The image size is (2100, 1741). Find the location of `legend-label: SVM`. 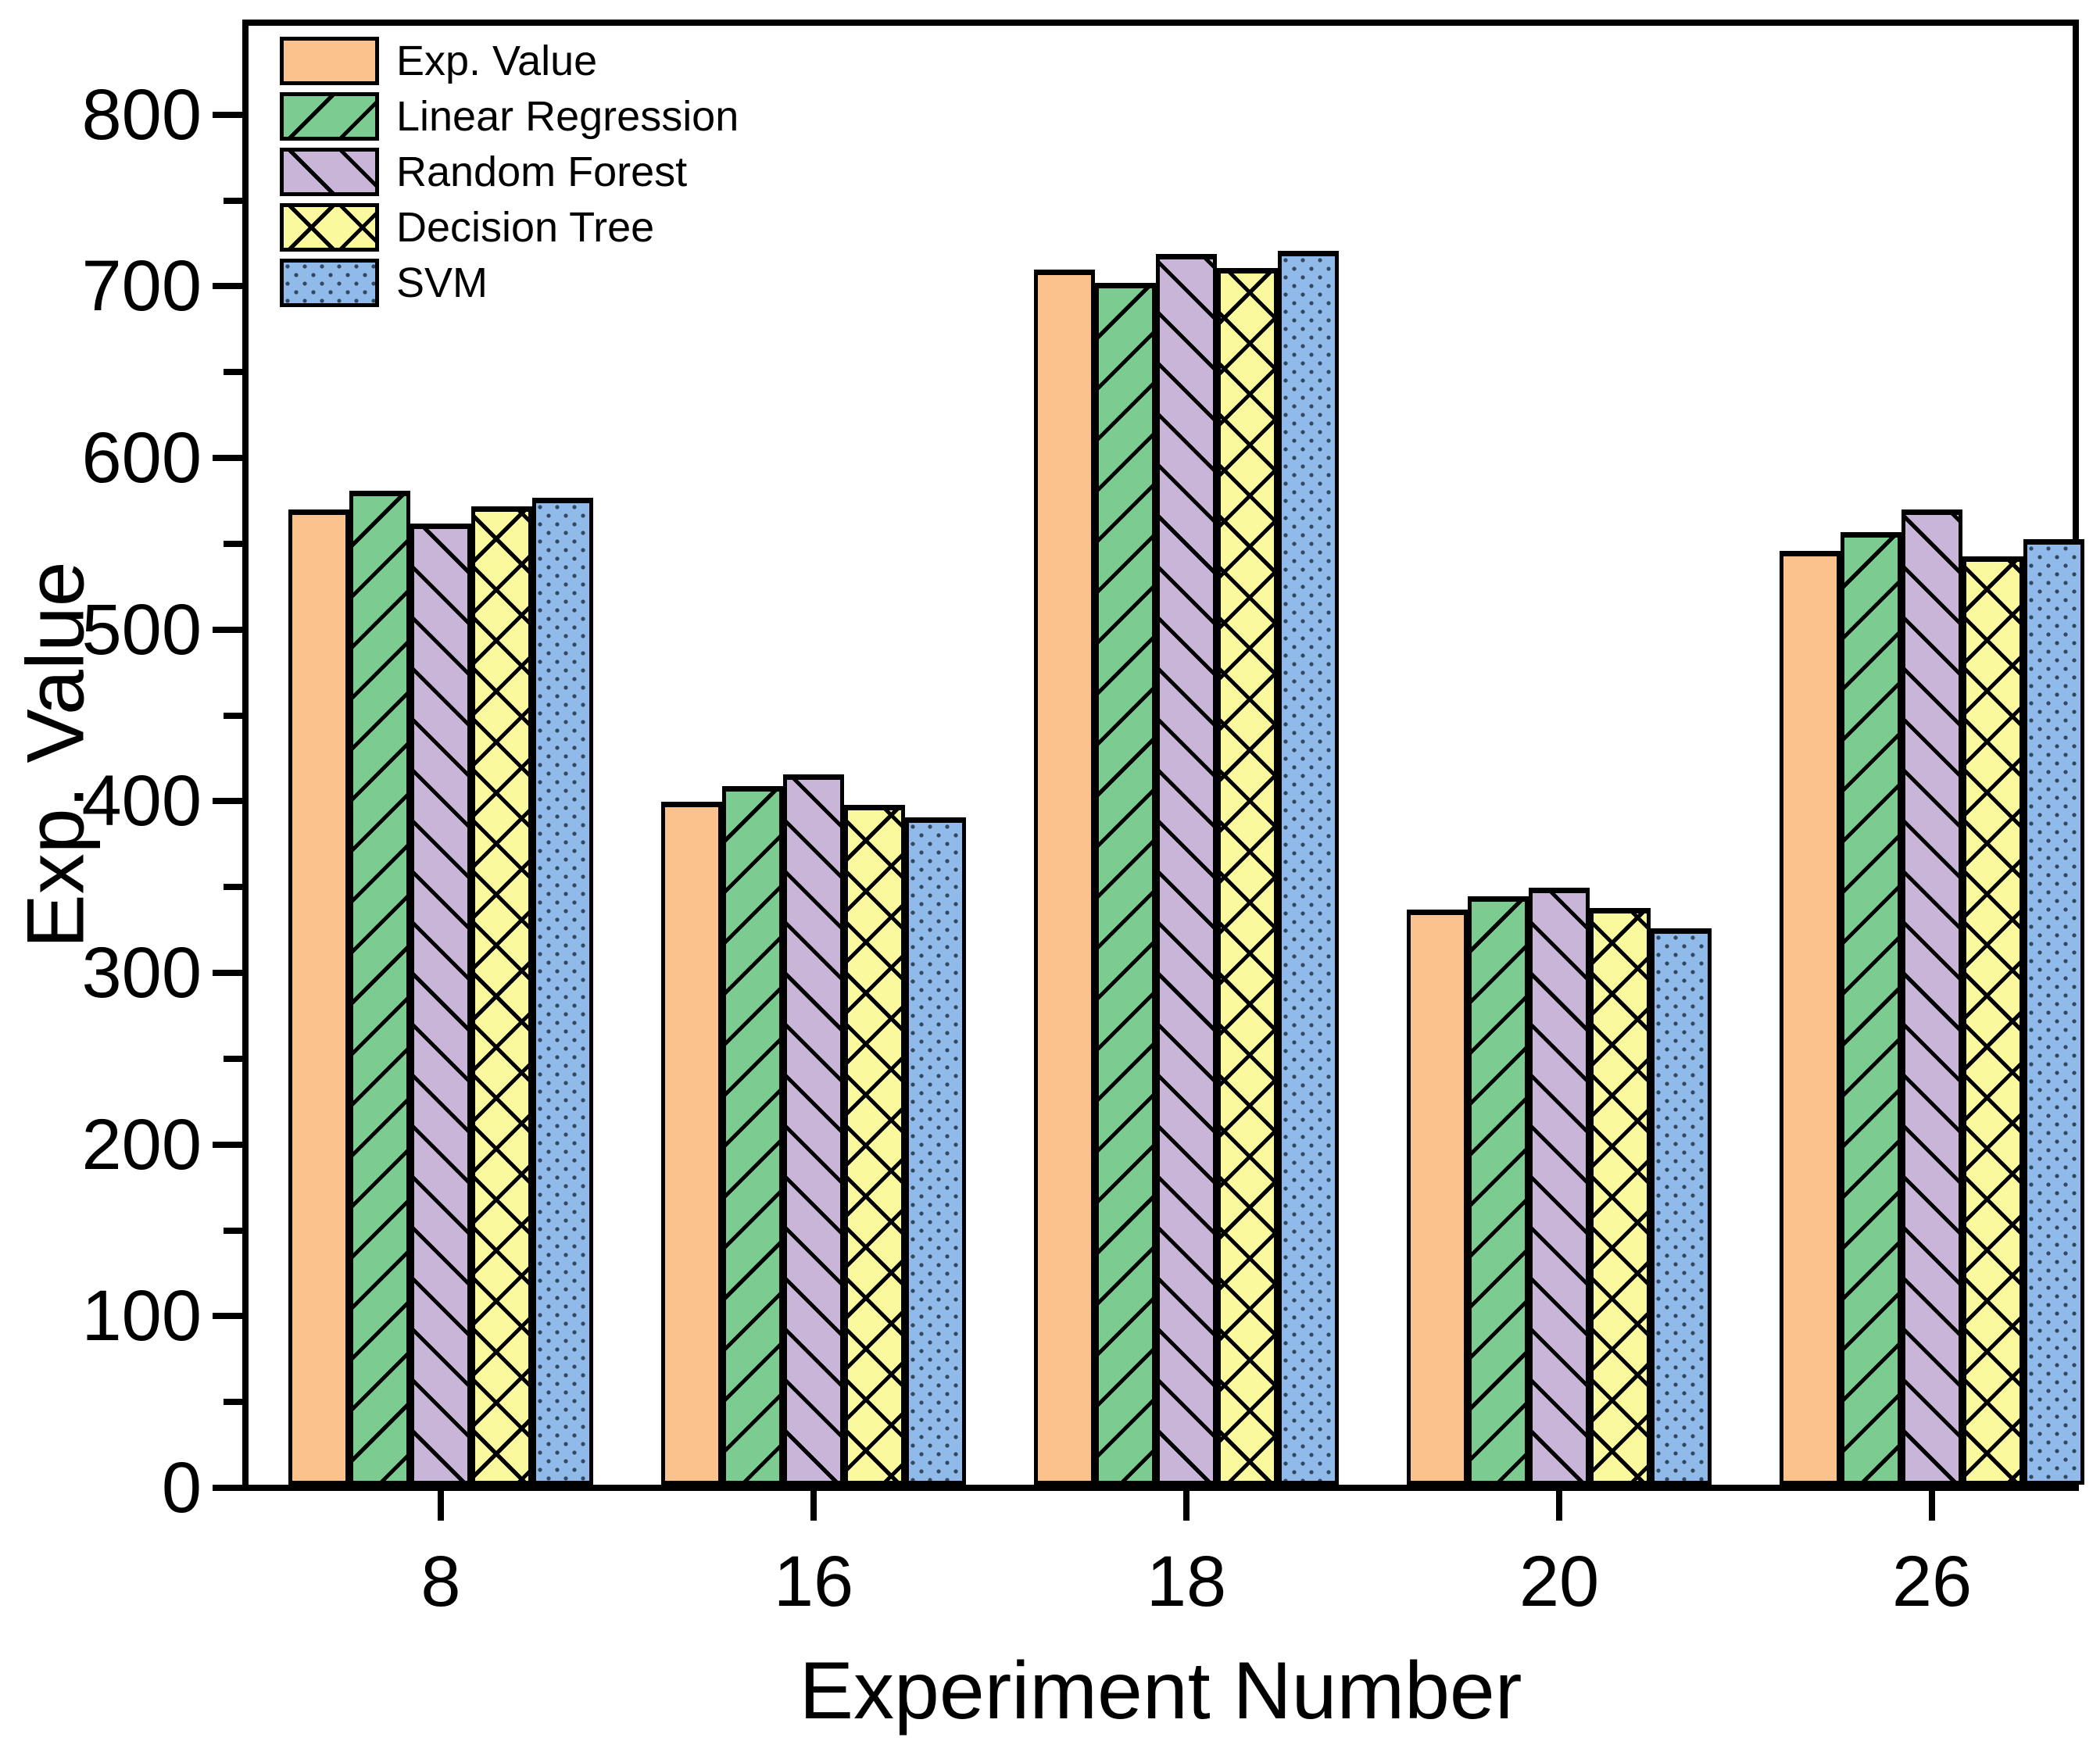

legend-label: SVM is located at coordinates (442, 282).